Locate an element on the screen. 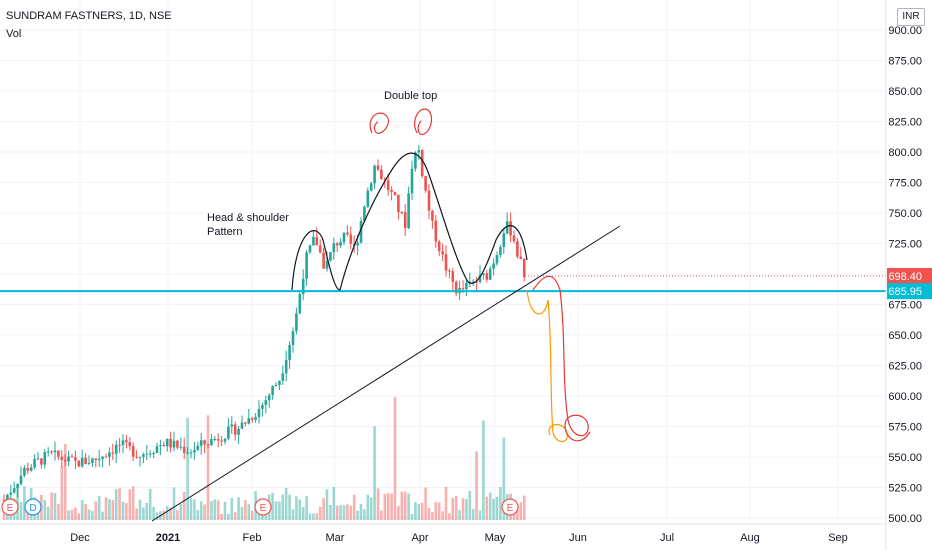 The image size is (932, 550). currency-badge: INR is located at coordinates (911, 17).